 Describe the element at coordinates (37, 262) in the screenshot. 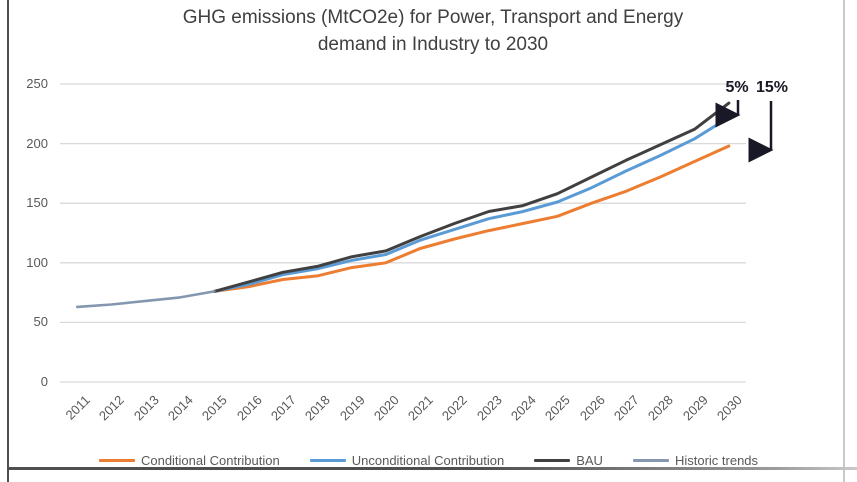

I see `y-tick-label-100: 100` at that location.